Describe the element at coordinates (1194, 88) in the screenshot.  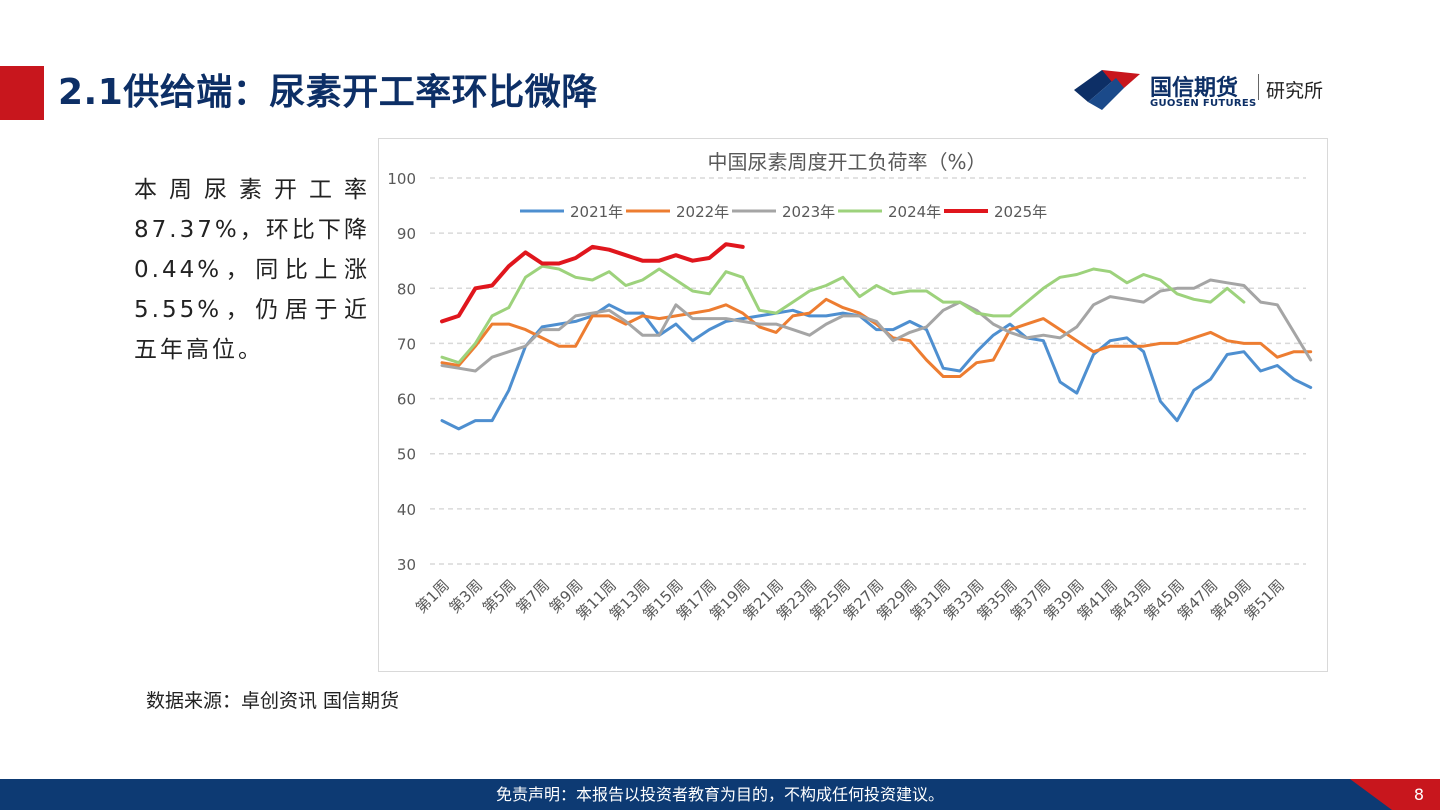
I see `logo-name-cn: 国信期货` at that location.